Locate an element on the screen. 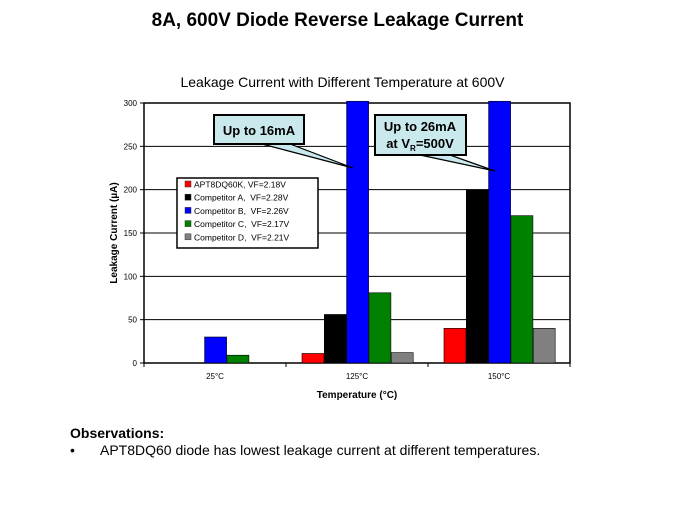 This screenshot has width=675, height=506. y-axis-label: Leakage Current (µA) is located at coordinates (114, 232).